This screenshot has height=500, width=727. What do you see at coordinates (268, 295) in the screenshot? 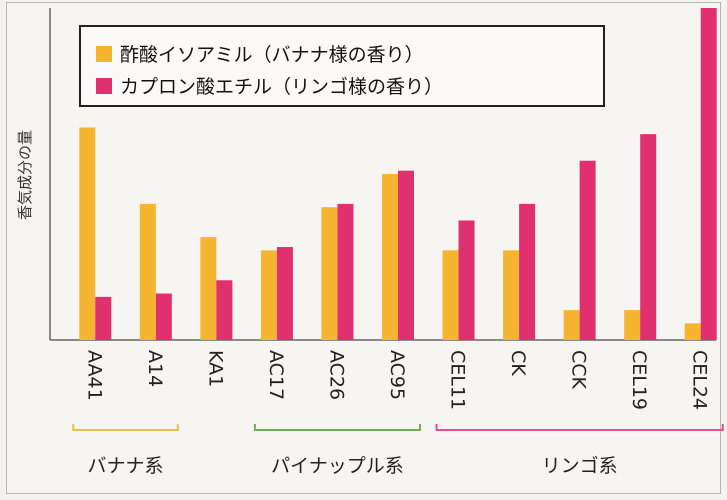
I see `bar-isoamyl-acetate-ac17` at bounding box center [268, 295].